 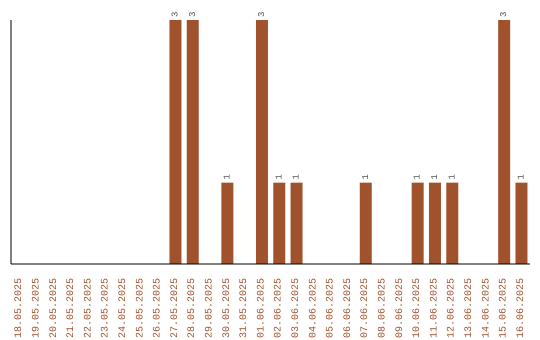 I want to click on x-tick-label: 01.06.2025, so click(x=262, y=308).